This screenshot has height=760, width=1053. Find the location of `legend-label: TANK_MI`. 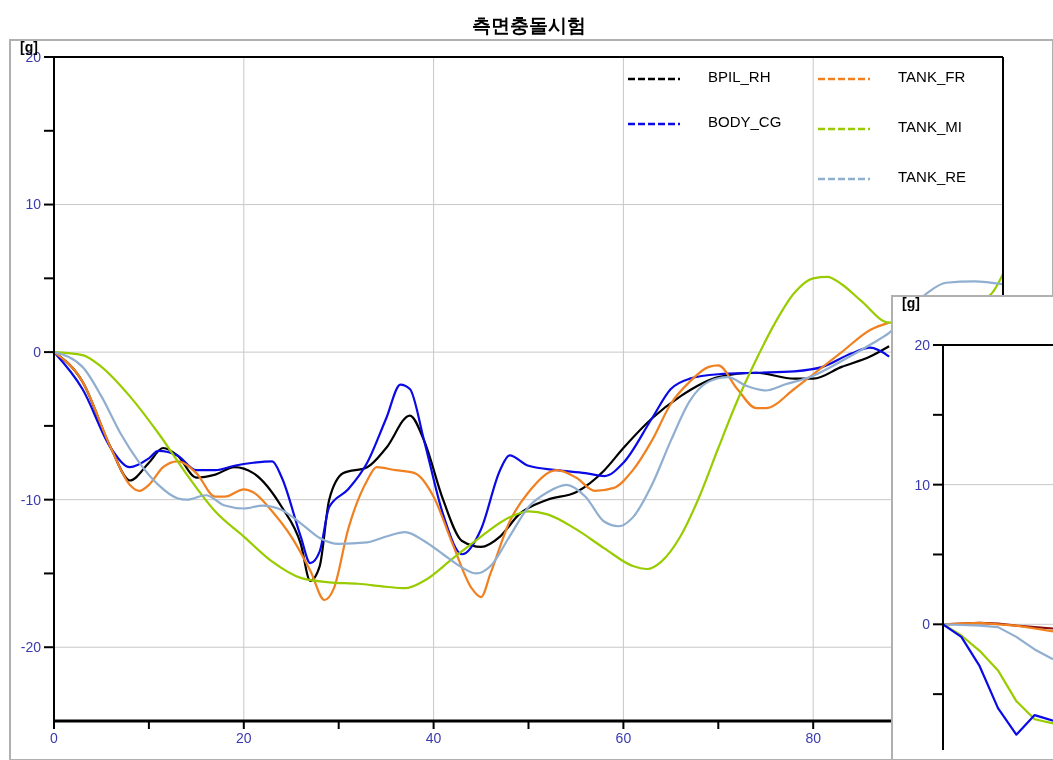

legend-label: TANK_MI is located at coordinates (930, 127).